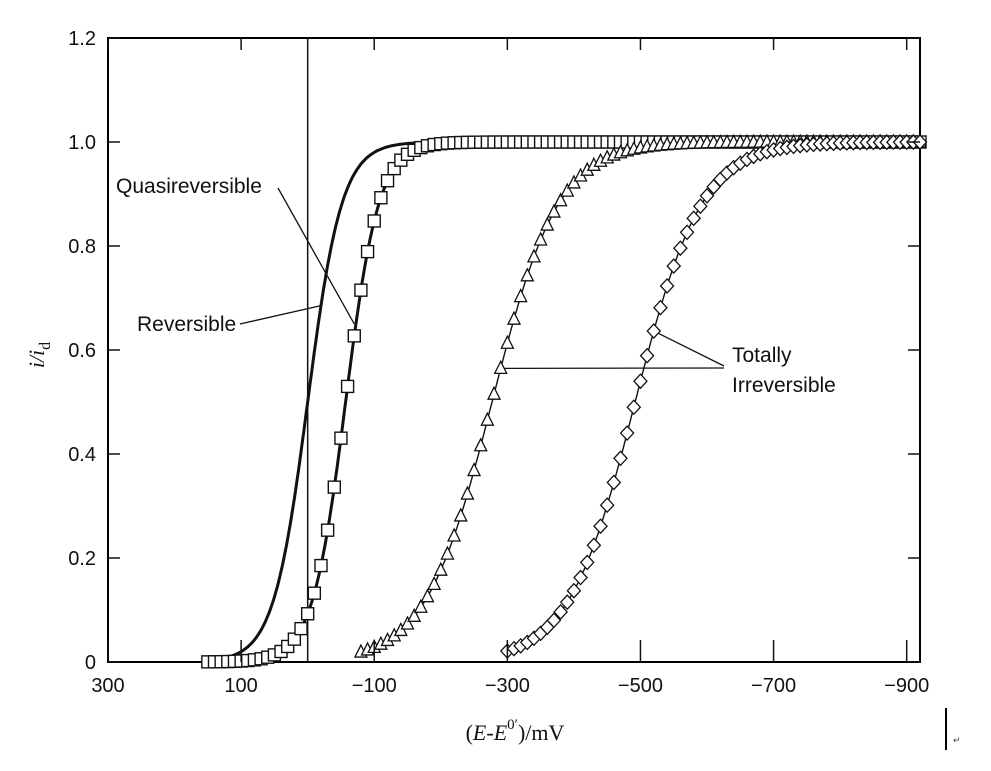 This screenshot has height=771, width=991. I want to click on x-axis-title: (E-E0′)/mV, so click(515, 731).